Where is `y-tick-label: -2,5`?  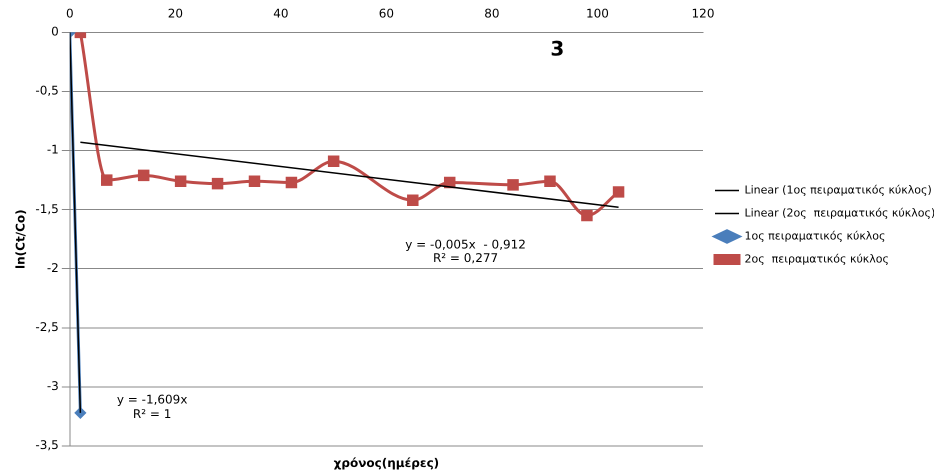 y-tick-label: -2,5 is located at coordinates (47, 327).